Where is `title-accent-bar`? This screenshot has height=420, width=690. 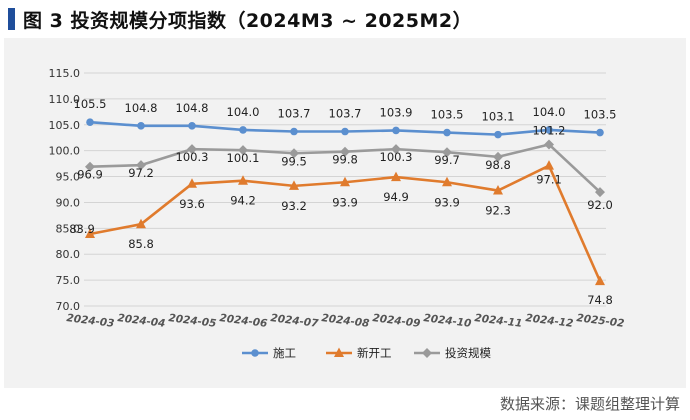
title-accent-bar is located at coordinates (11, 19).